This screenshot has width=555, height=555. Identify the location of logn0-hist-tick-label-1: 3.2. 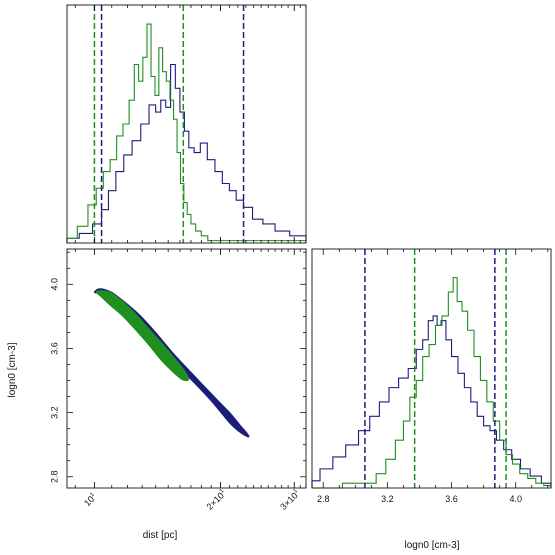
(387, 499).